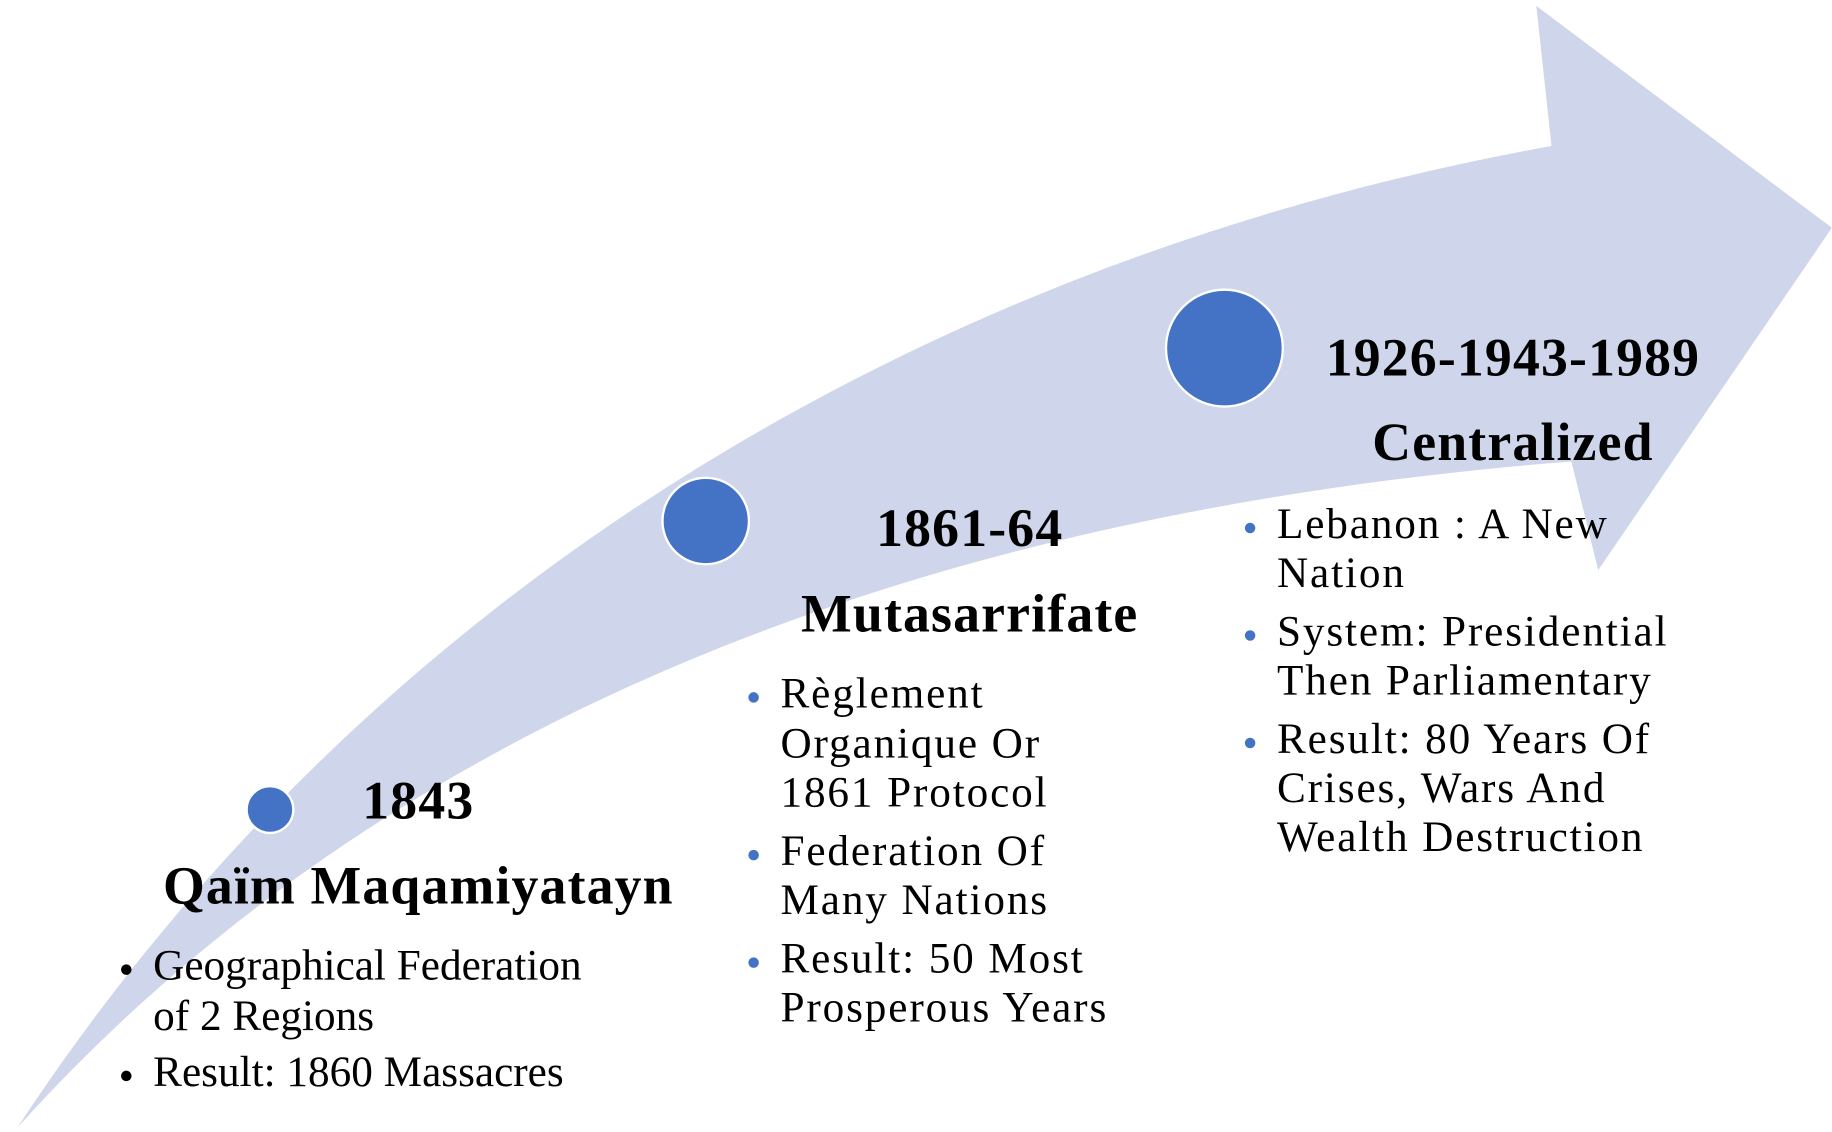 This screenshot has width=1832, height=1132. Describe the element at coordinates (1341, 573) in the screenshot. I see `bullet-text: Nation` at that location.